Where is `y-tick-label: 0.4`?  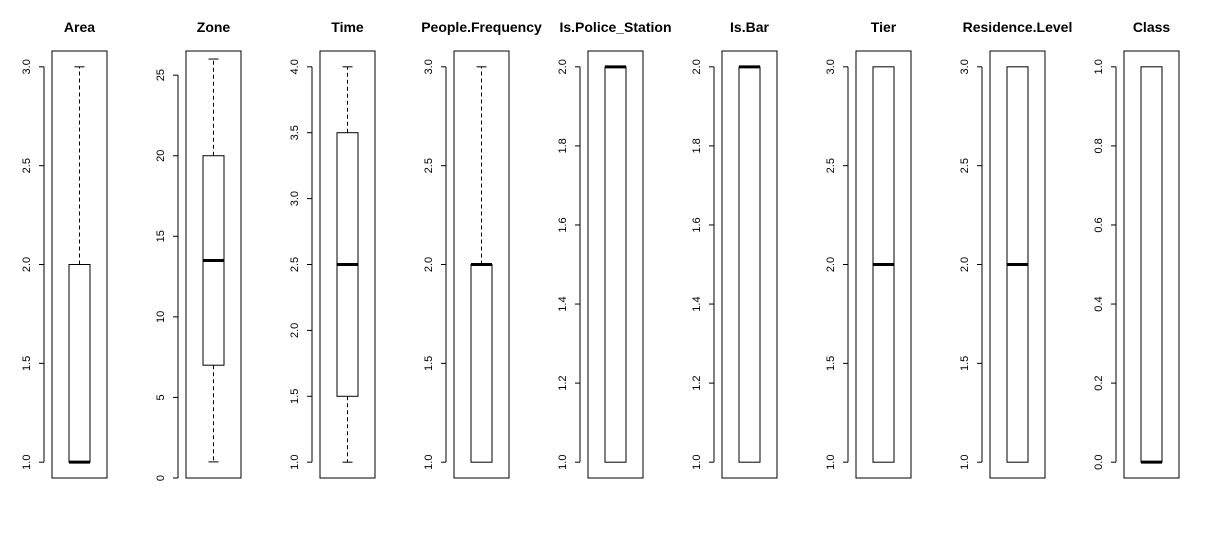
y-tick-label: 0.4 is located at coordinates (1099, 303).